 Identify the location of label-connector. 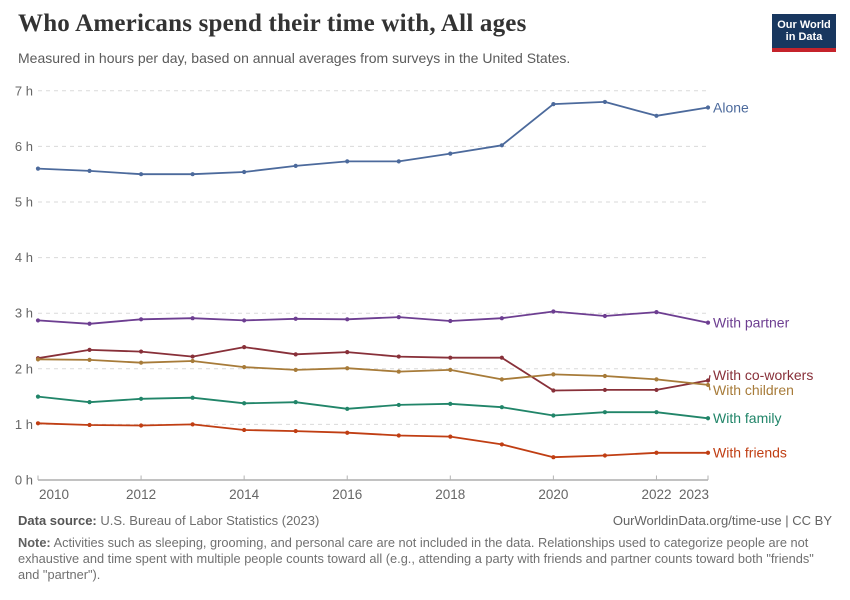
(709, 387).